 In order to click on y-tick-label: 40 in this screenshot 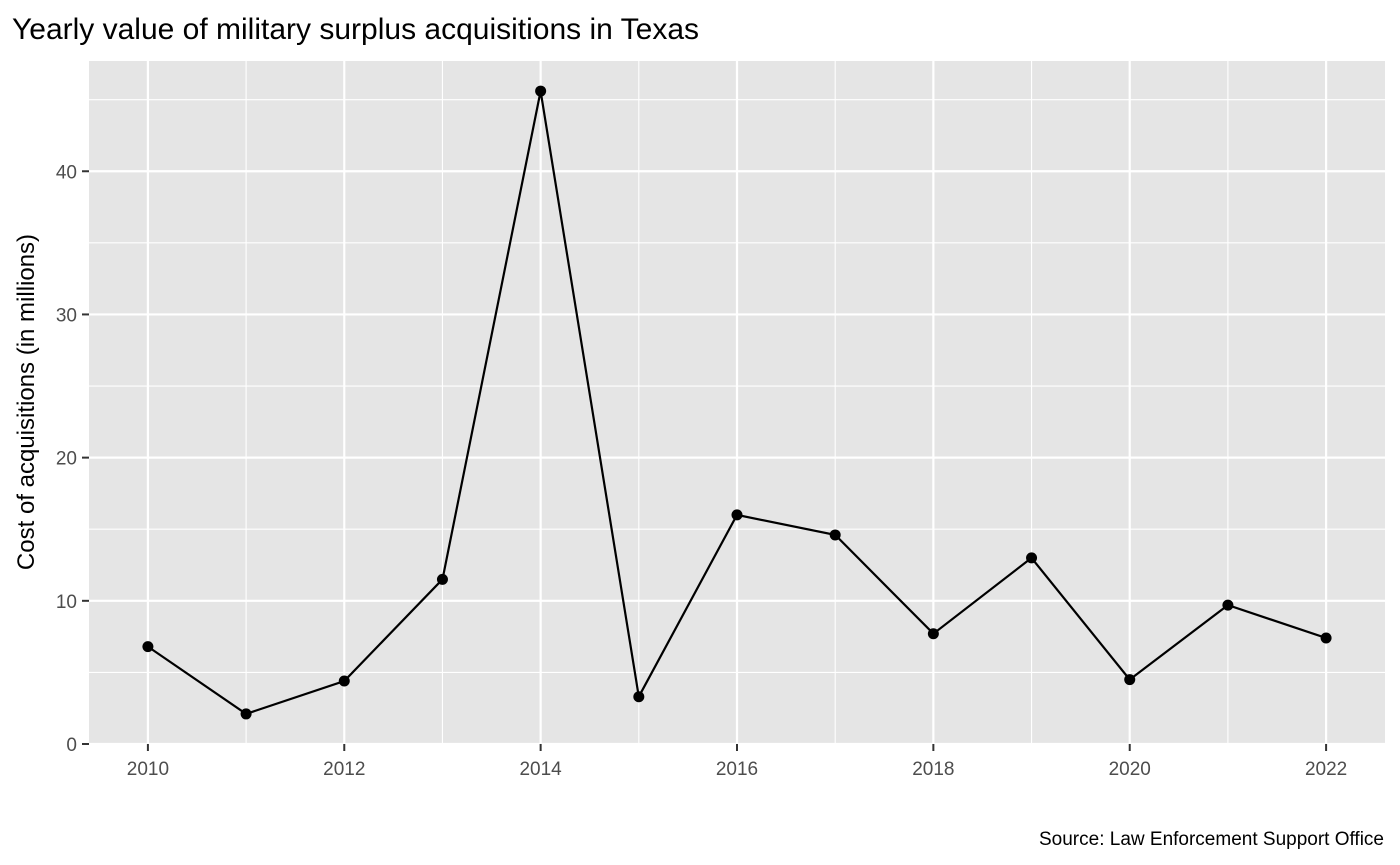, I will do `click(66, 172)`.